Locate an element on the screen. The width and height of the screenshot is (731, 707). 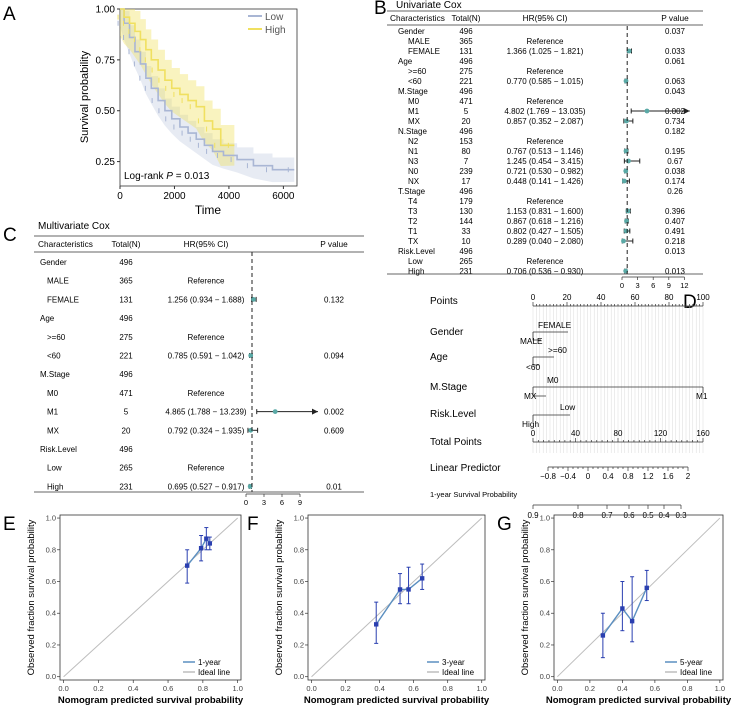
forest-p: 0.182 is located at coordinates (675, 131).